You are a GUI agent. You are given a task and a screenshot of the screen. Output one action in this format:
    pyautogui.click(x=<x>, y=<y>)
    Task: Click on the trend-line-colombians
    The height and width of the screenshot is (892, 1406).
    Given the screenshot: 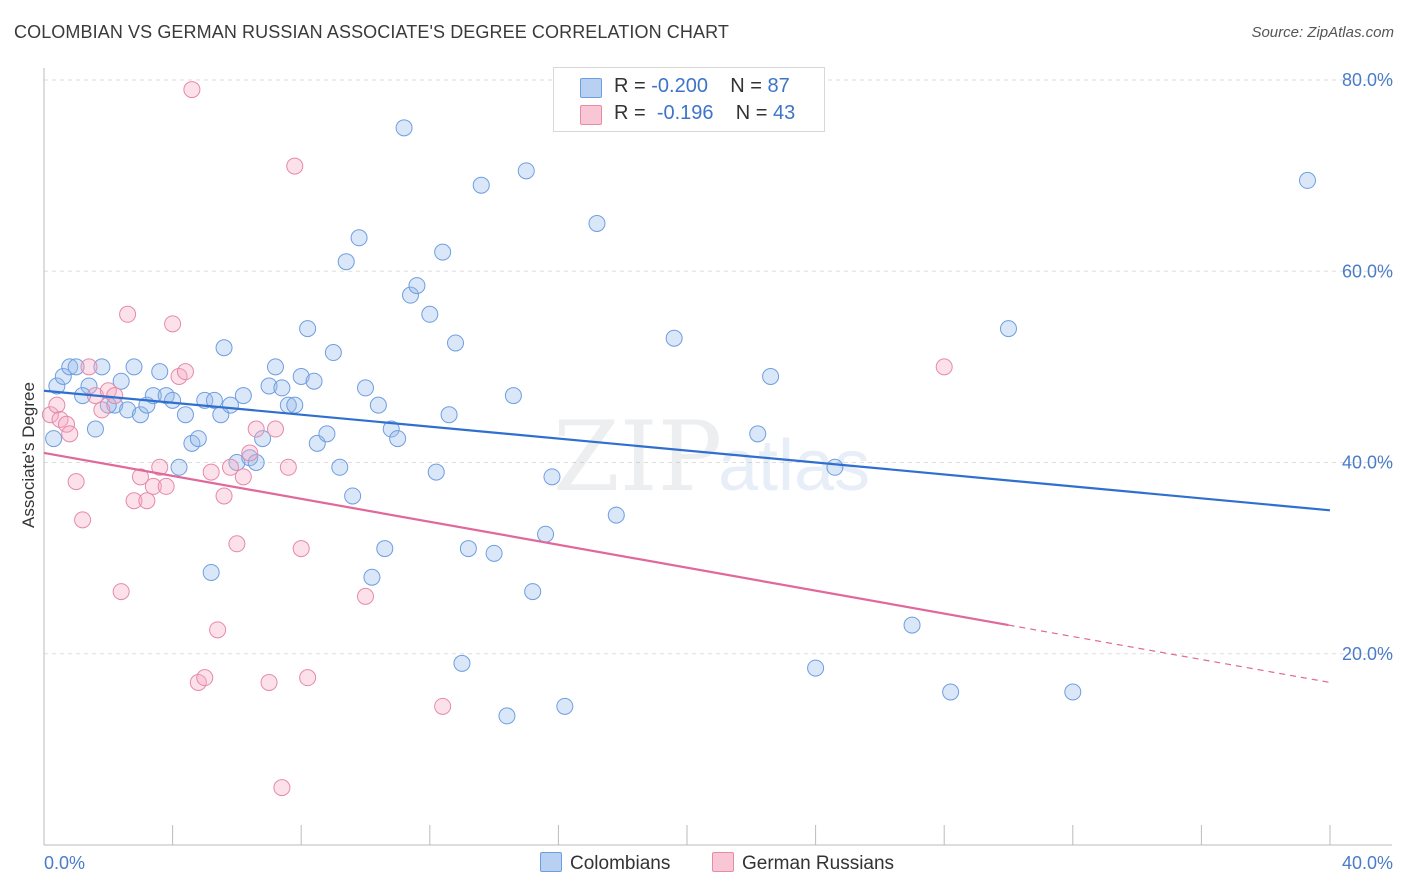 What is the action you would take?
    pyautogui.click(x=687, y=450)
    